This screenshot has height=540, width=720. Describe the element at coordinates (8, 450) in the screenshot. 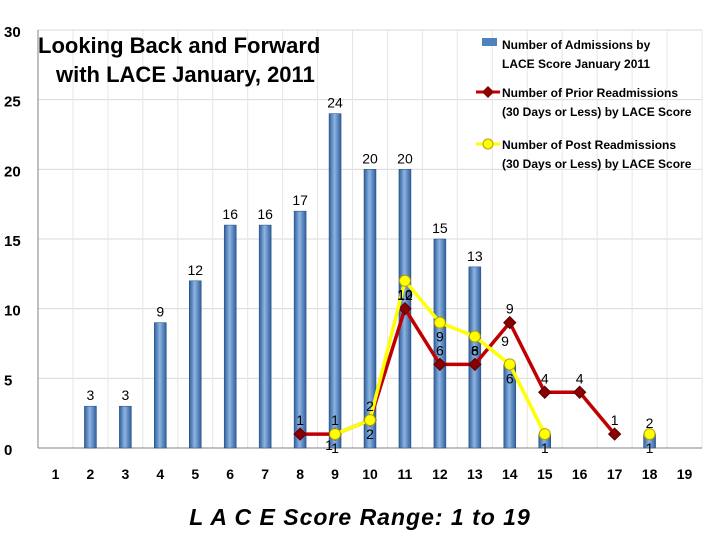

I see `y-tick-0: 0` at that location.